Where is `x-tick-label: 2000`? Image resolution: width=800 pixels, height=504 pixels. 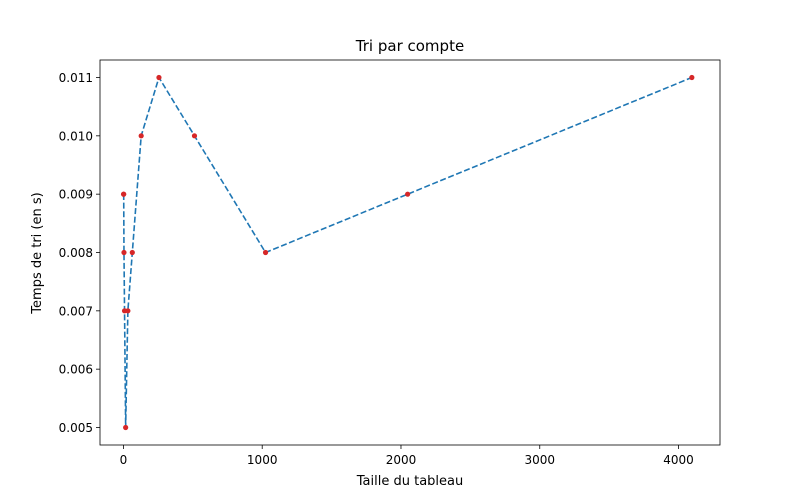 x-tick-label: 2000 is located at coordinates (401, 460).